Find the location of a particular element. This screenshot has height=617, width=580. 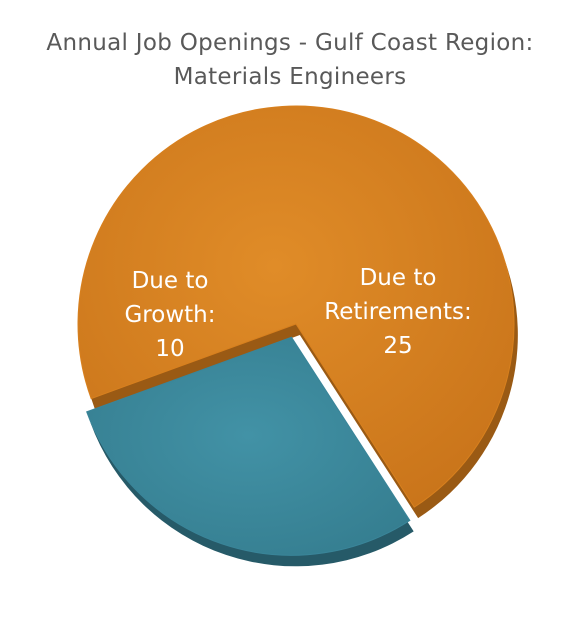

chart-title-line-2: Materials Engineers is located at coordinates (290, 77).